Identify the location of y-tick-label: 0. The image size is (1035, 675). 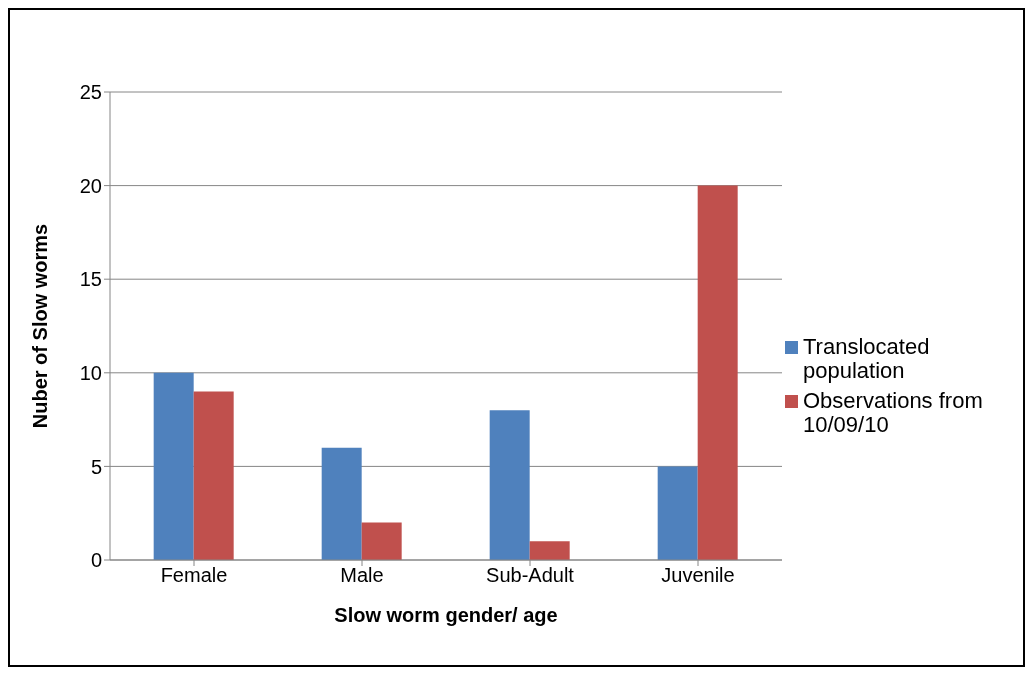
(96, 560).